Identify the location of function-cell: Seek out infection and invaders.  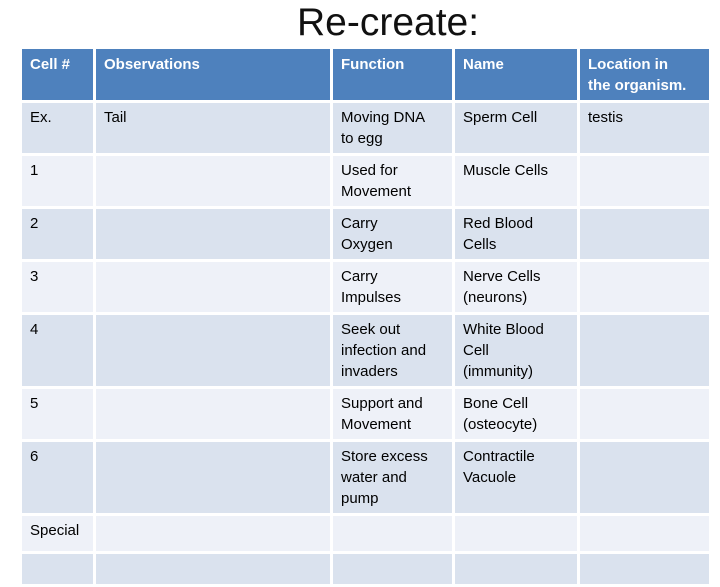
(392, 350).